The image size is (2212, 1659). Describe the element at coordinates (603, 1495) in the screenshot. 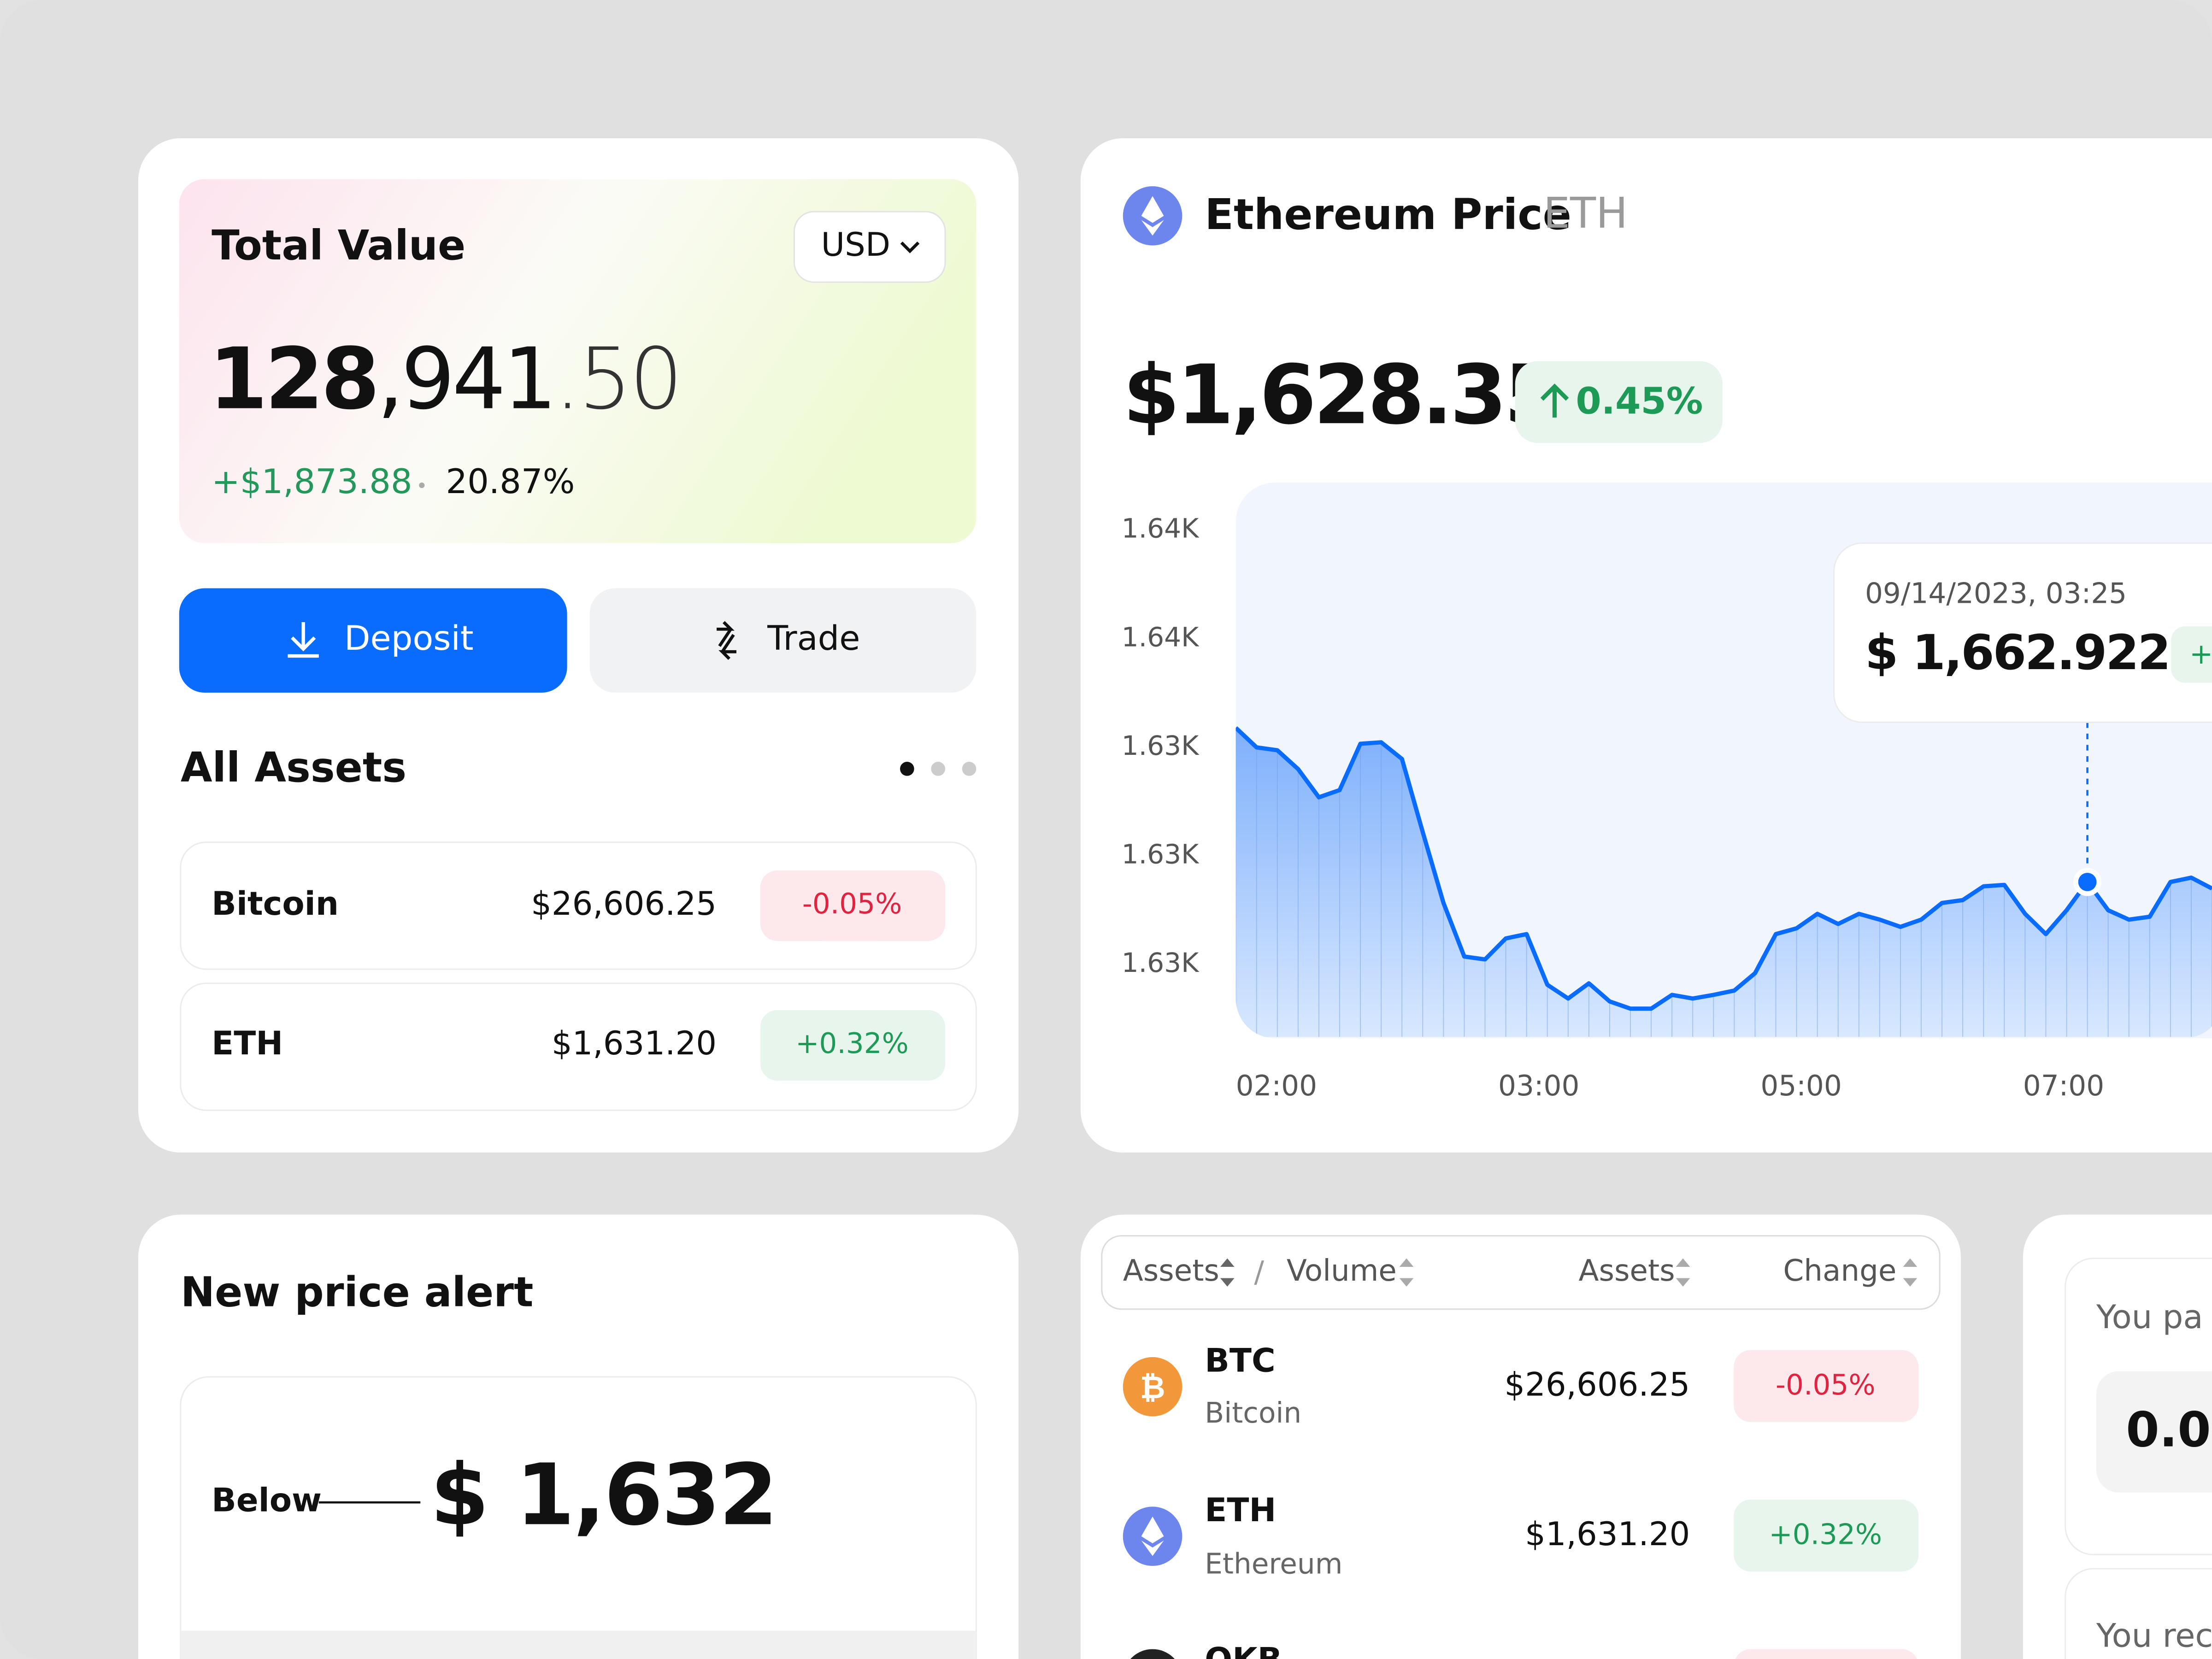

I see `alert-price: $ 1,632` at that location.